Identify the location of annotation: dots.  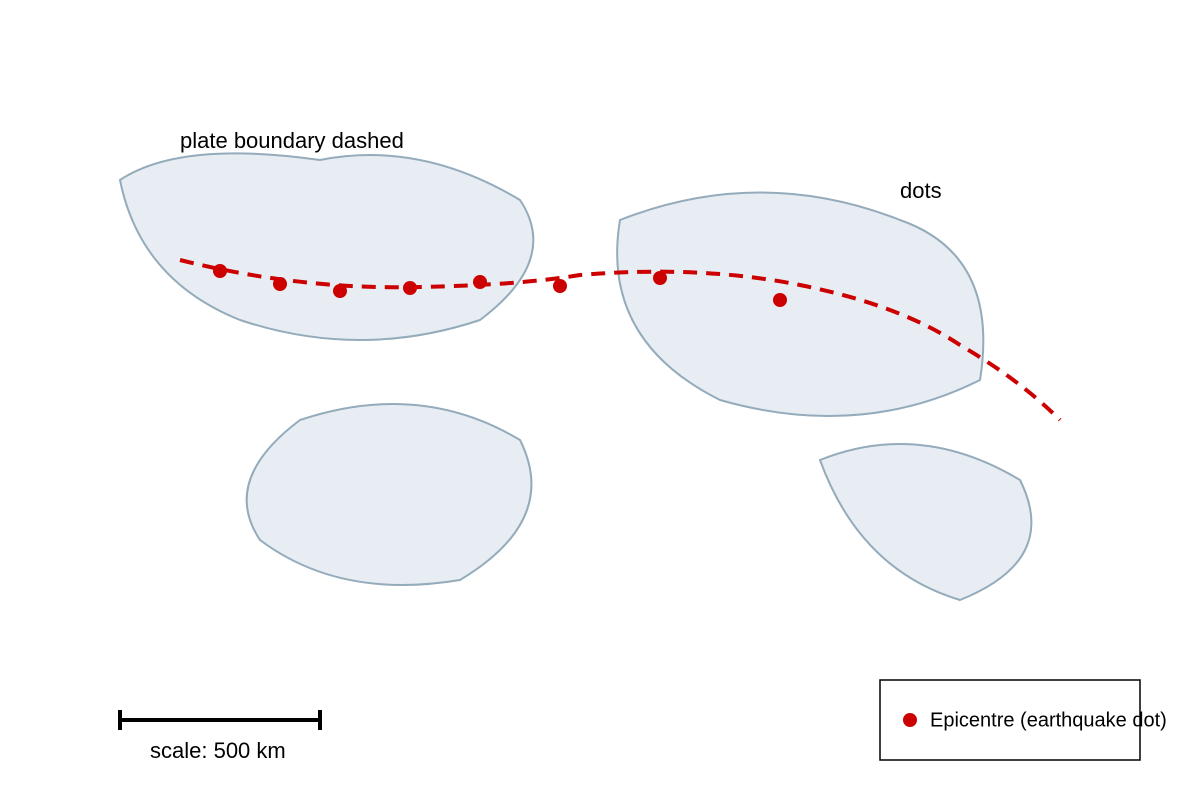
(921, 190).